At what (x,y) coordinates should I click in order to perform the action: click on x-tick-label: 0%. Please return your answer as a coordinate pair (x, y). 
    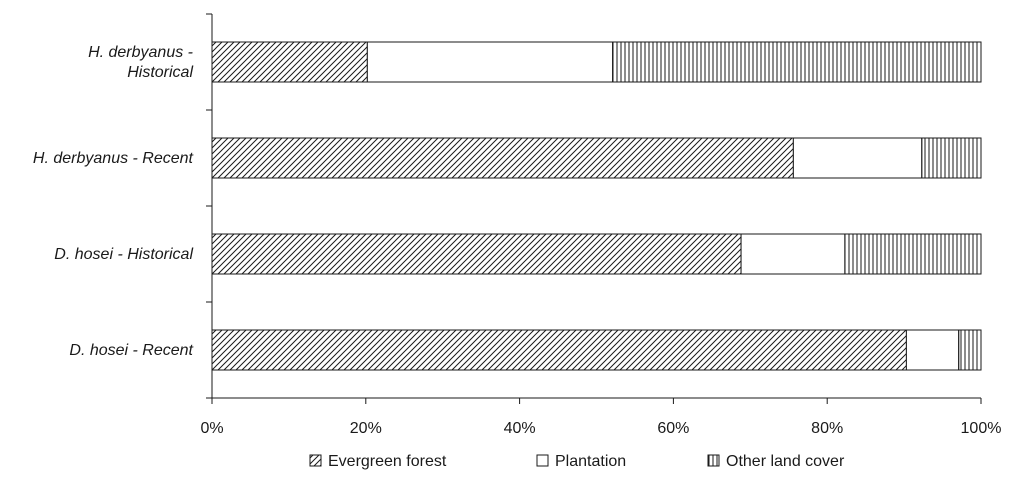
    Looking at the image, I should click on (211, 428).